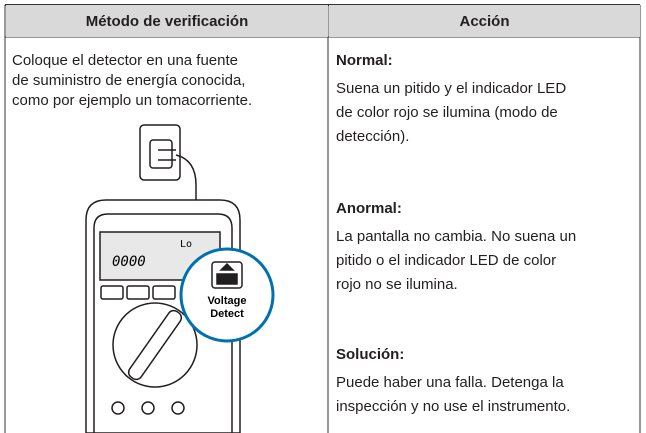  What do you see at coordinates (369, 208) in the screenshot?
I see `section-title: Anormal:` at bounding box center [369, 208].